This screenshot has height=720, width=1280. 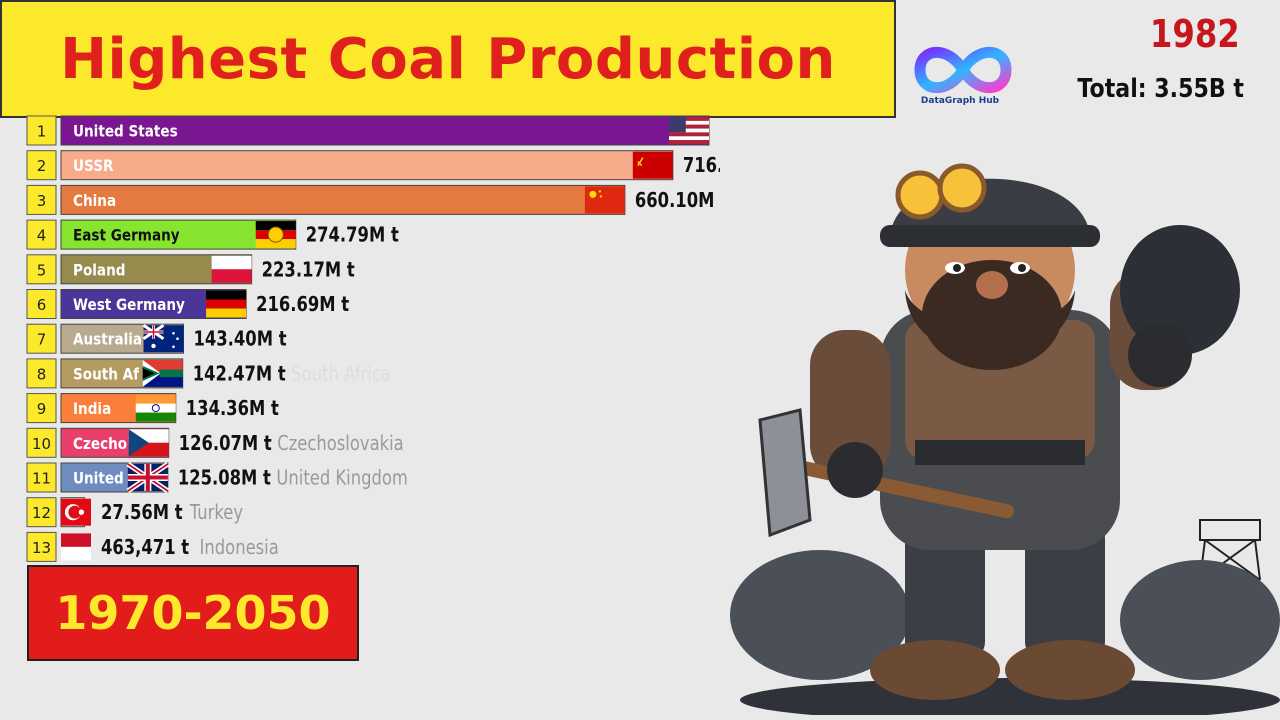 What do you see at coordinates (275, 235) in the screenshot?
I see `east-germany-flag-icon` at bounding box center [275, 235].